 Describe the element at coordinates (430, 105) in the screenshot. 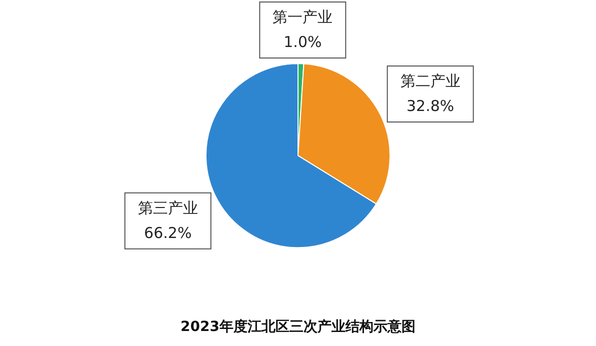

I see `data-label: 32.8%` at that location.